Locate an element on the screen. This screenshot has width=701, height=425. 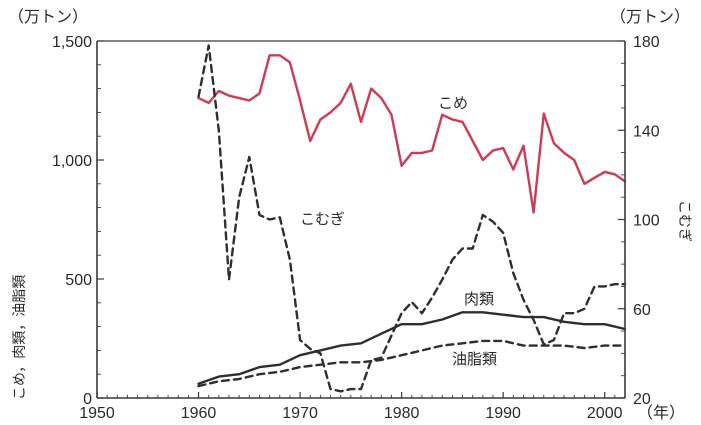
y-right-tick-label: 60 is located at coordinates (642, 310).